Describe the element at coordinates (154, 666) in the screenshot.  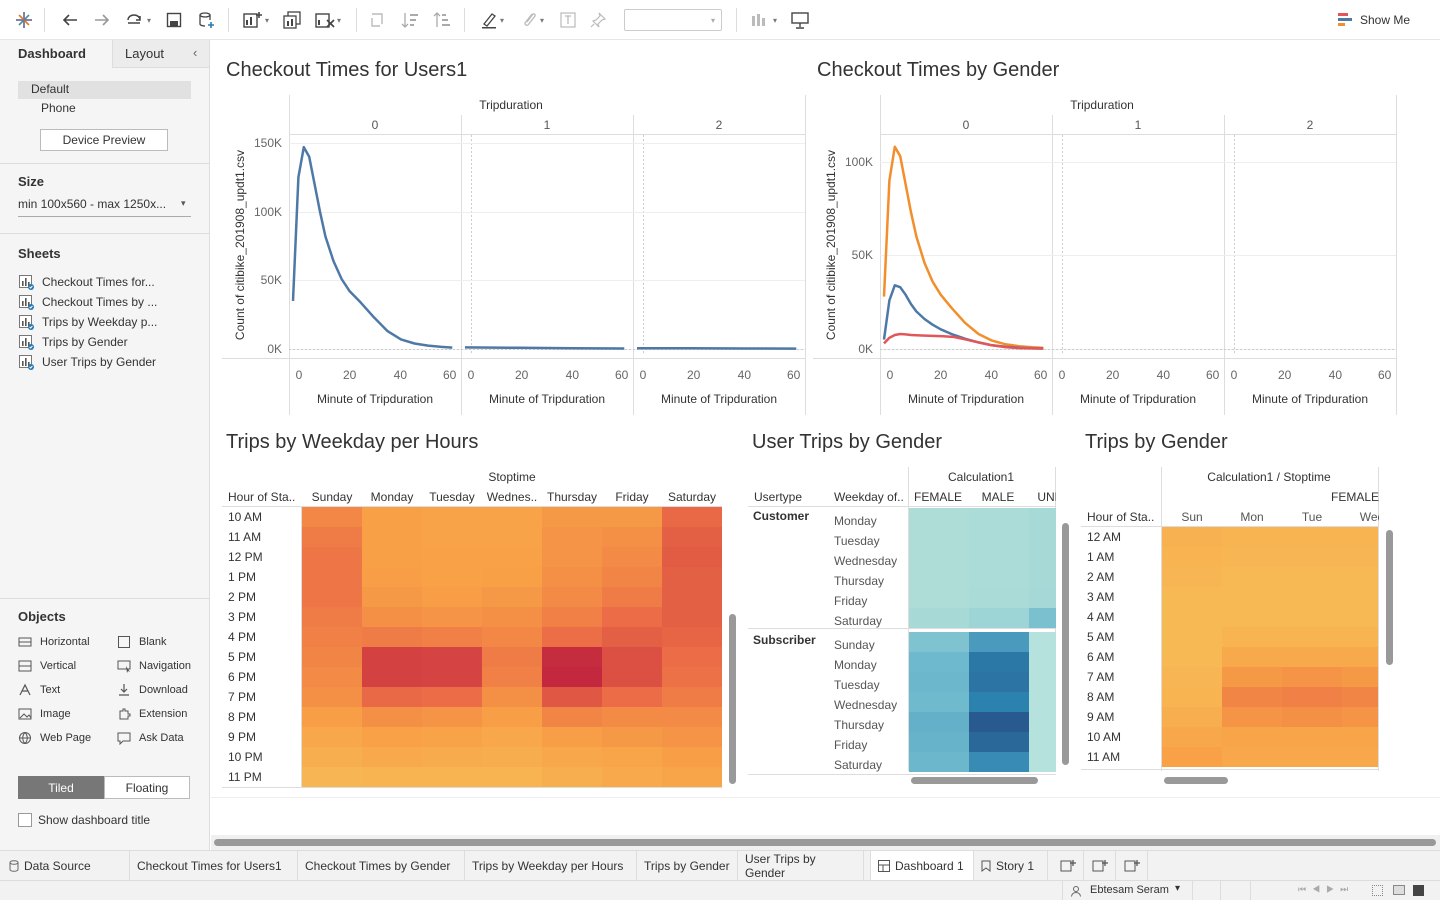
I see `object-navigation: Navigation` at that location.